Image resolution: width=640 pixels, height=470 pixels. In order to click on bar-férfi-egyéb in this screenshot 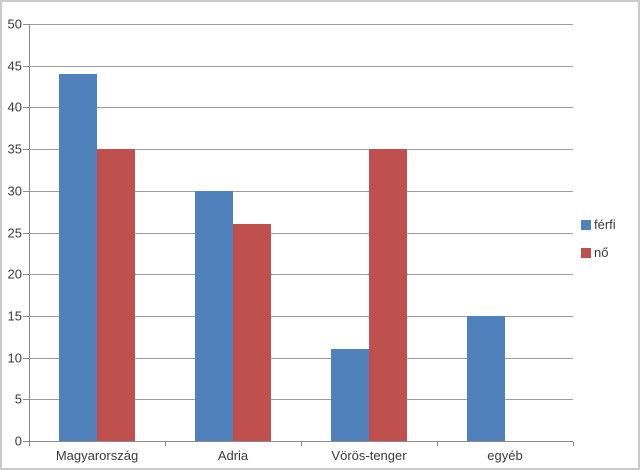, I will do `click(486, 378)`.